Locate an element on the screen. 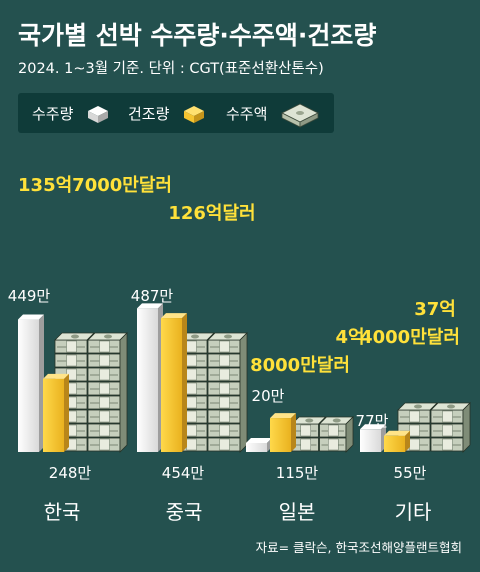  money-stack-icon is located at coordinates (300, 115).